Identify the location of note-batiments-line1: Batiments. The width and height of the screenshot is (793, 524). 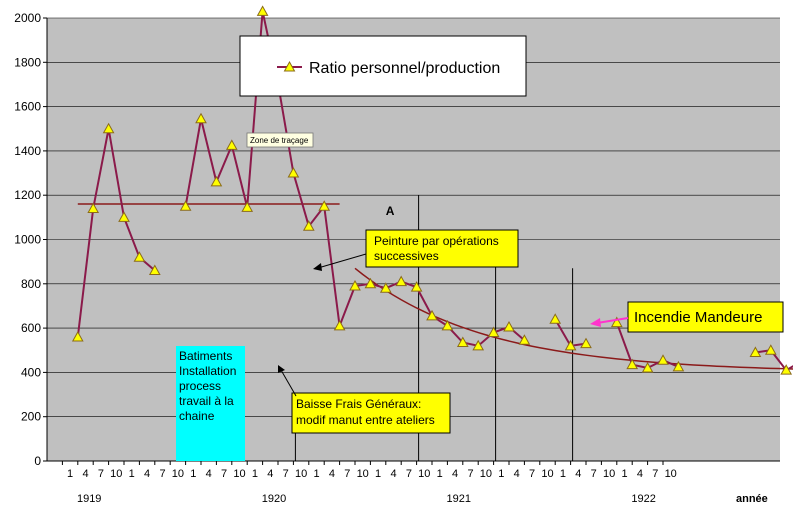
(205, 356).